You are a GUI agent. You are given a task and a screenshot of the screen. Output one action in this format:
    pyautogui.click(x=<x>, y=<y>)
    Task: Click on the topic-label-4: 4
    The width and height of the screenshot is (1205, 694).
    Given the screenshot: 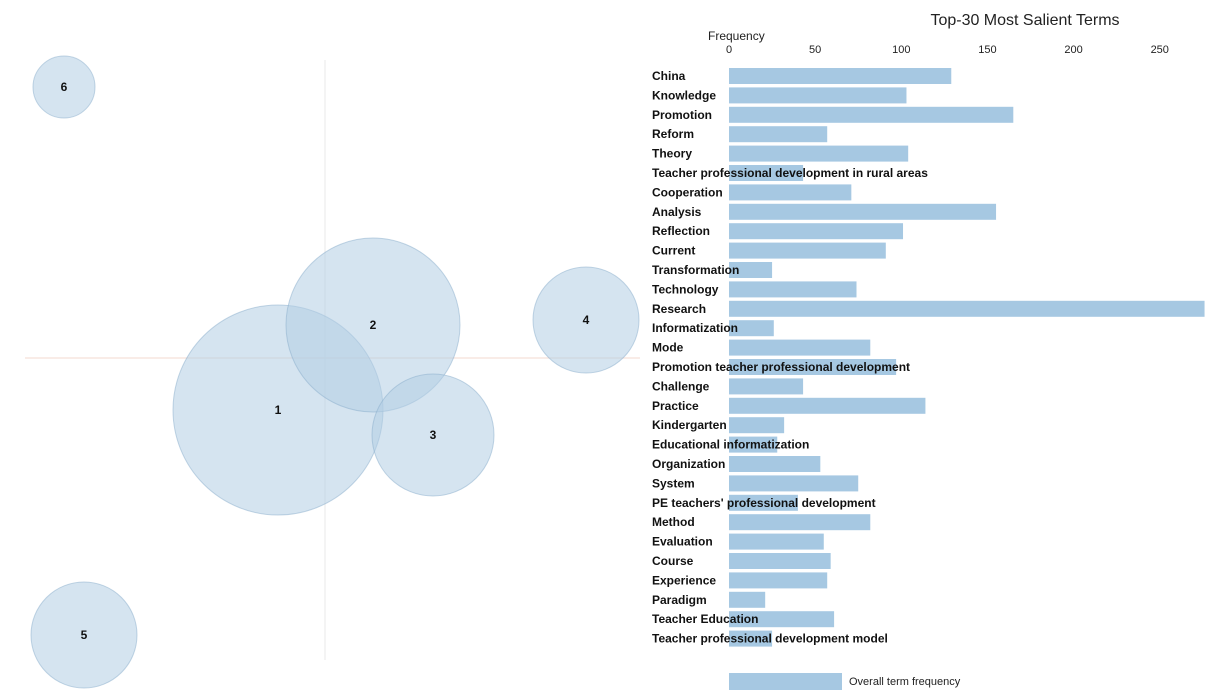 What is the action you would take?
    pyautogui.click(x=586, y=320)
    